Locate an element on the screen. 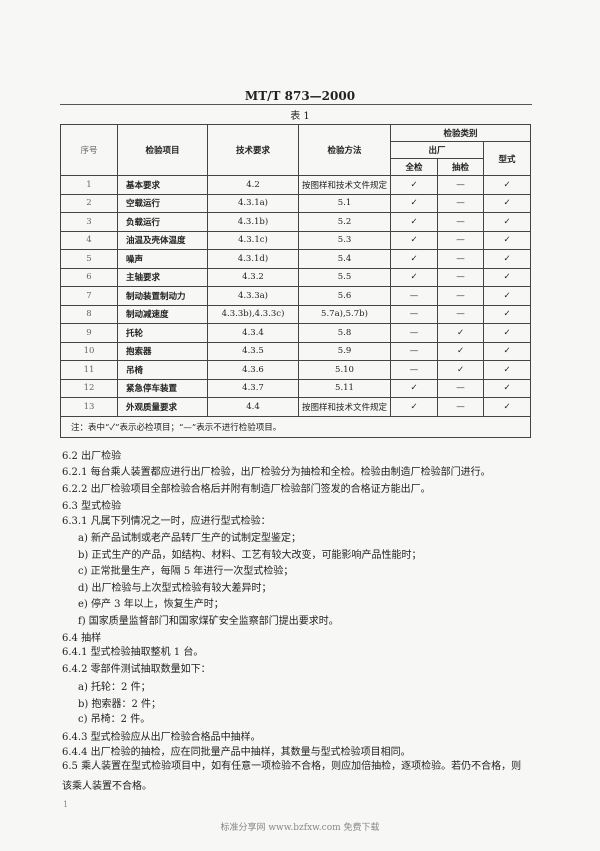 The image size is (600, 851). header-factory: 出厂 is located at coordinates (437, 150).